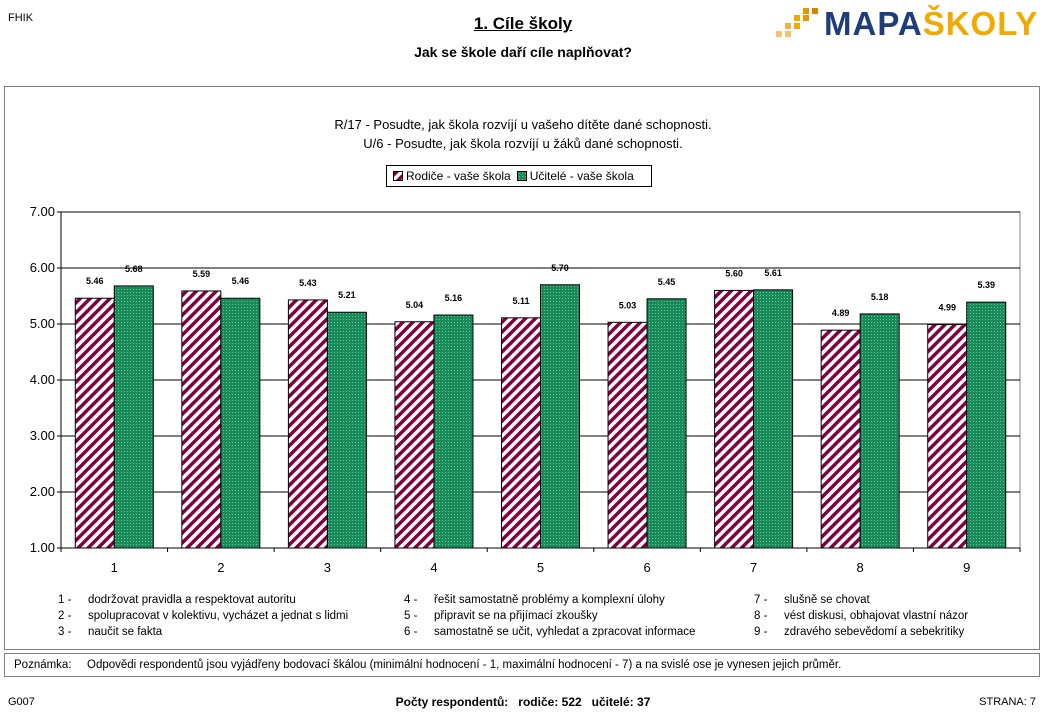 Image resolution: width=1046 pixels, height=716 pixels. I want to click on description-item-9: 9 - zdravého sebevědomí a sebekritiky, so click(859, 632).